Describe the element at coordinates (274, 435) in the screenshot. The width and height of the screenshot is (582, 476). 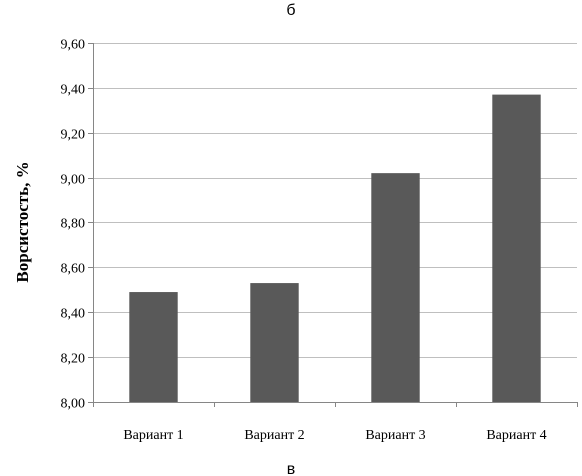
I see `x-tick-label: Вариант 2` at that location.